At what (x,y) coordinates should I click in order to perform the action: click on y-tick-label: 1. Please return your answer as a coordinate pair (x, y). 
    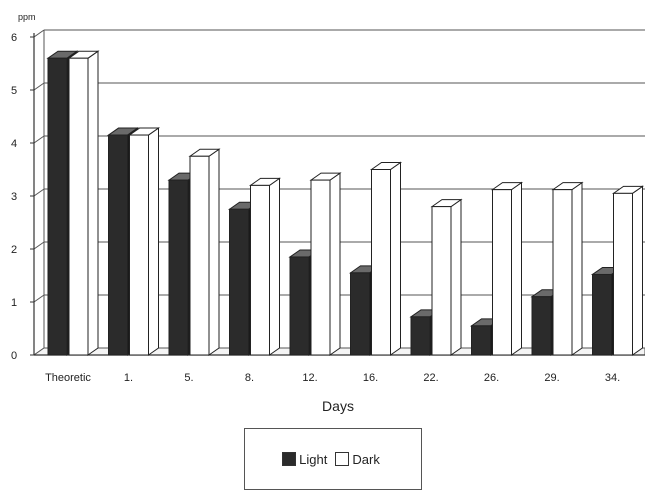
    Looking at the image, I should click on (14, 303).